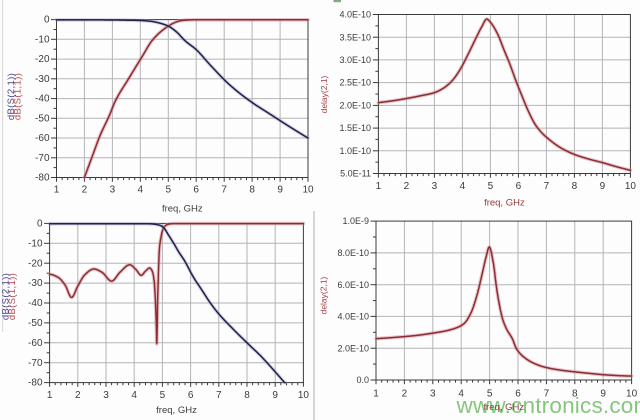  Describe the element at coordinates (353, 253) in the screenshot. I see `svg-text: 8.0E-10` at that location.